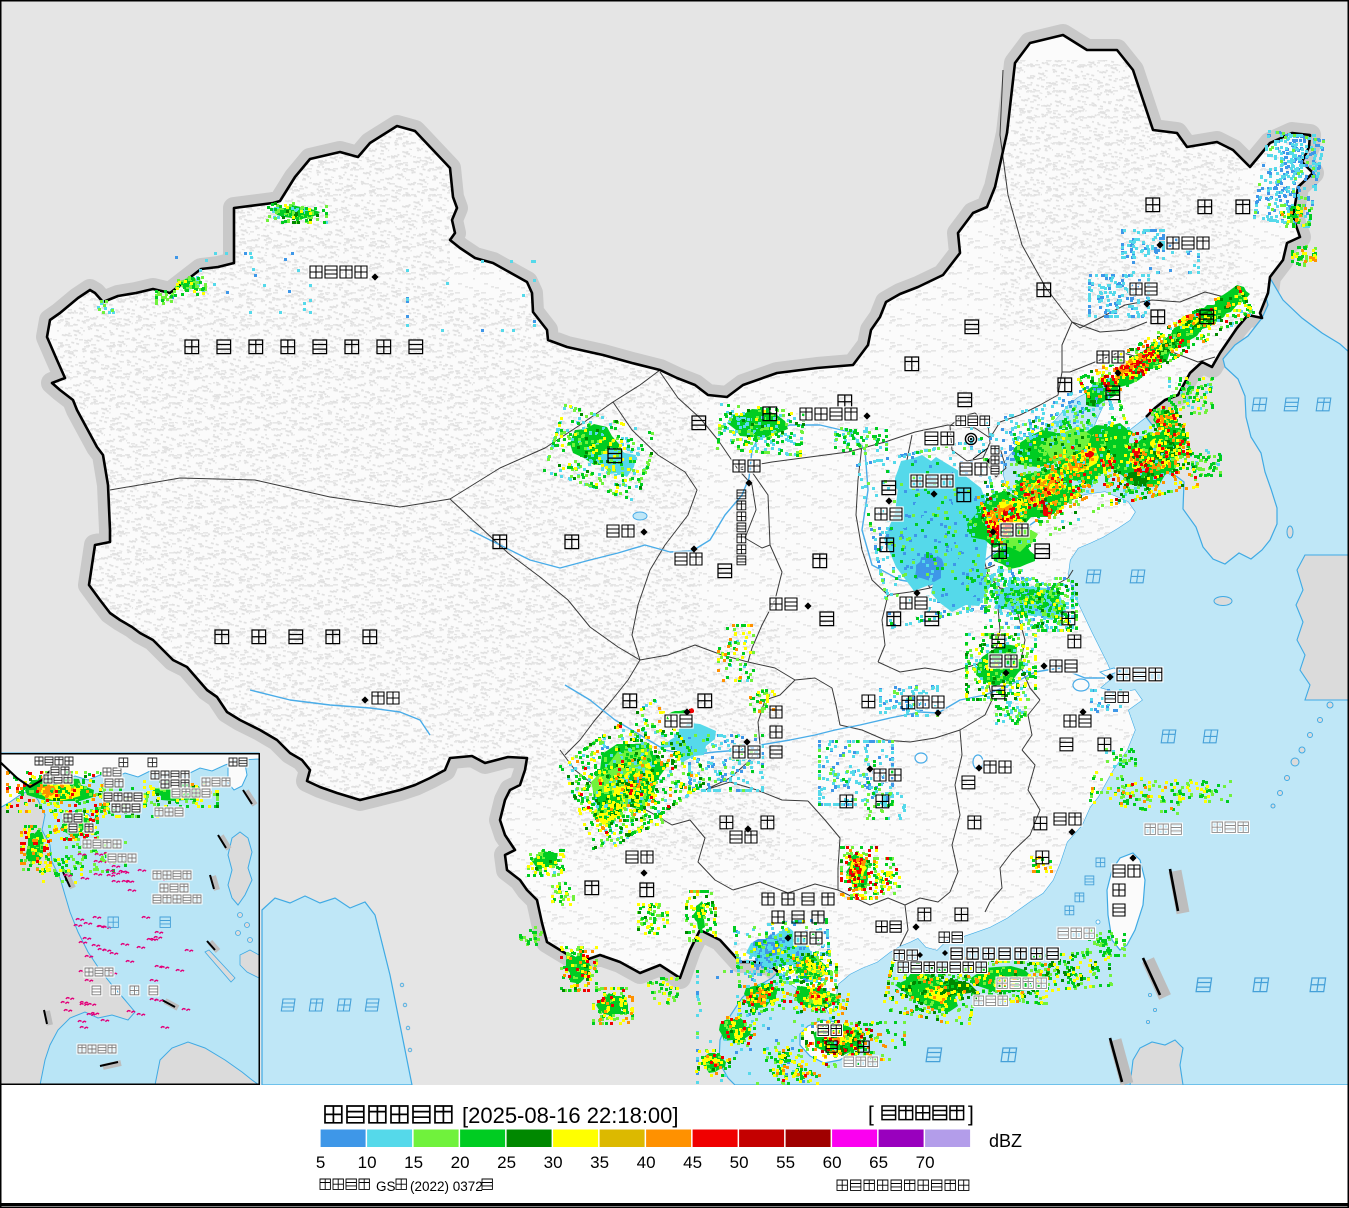 The width and height of the screenshot is (1349, 1208). Describe the element at coordinates (386, 1186) in the screenshot. I see `svg-text: GS` at that location.